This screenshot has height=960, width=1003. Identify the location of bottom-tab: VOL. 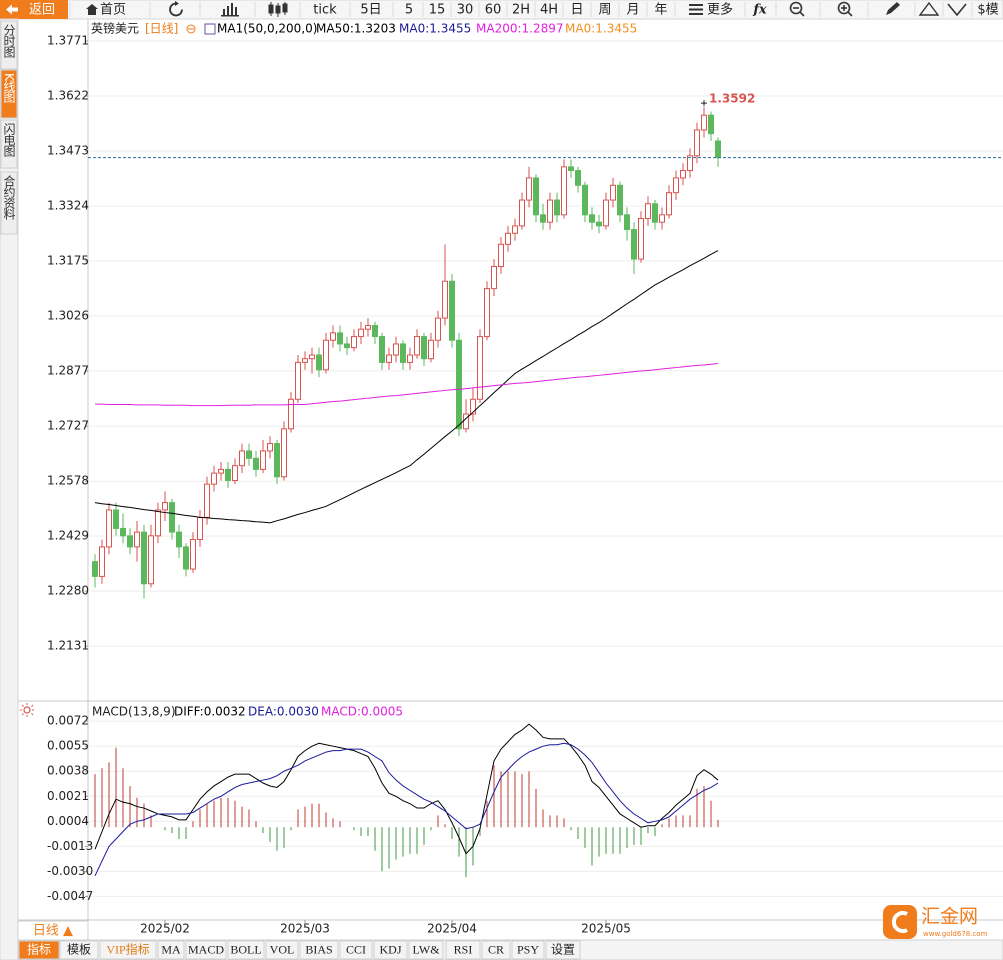
(282, 949).